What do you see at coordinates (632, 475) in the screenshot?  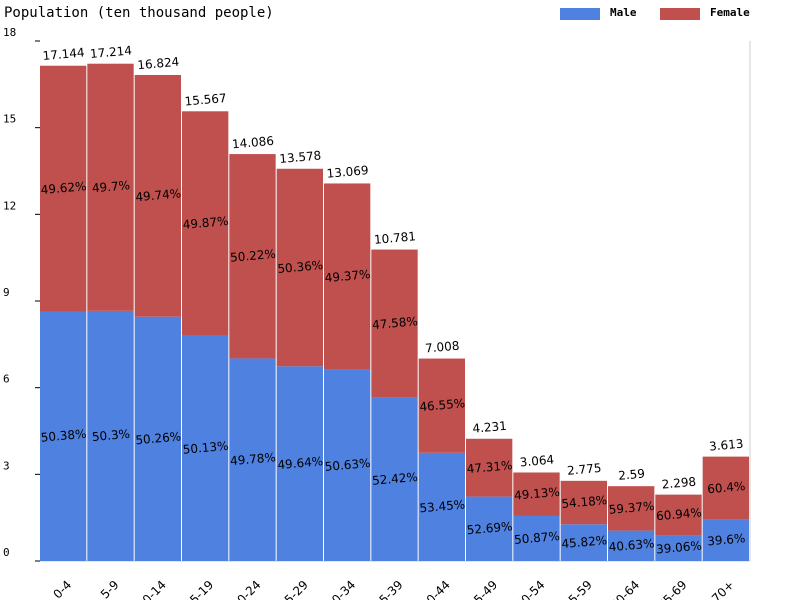 I see `total-label: 2.59` at bounding box center [632, 475].